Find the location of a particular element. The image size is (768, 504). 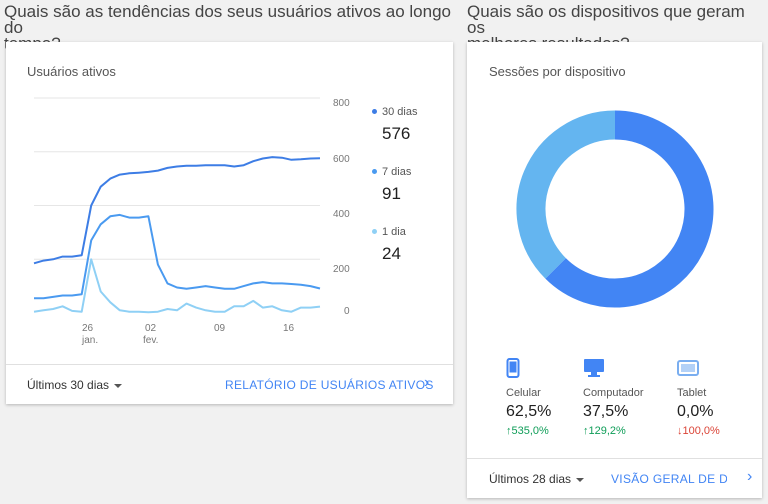

device-change-mobile: ↑535,0% is located at coordinates (546, 431).